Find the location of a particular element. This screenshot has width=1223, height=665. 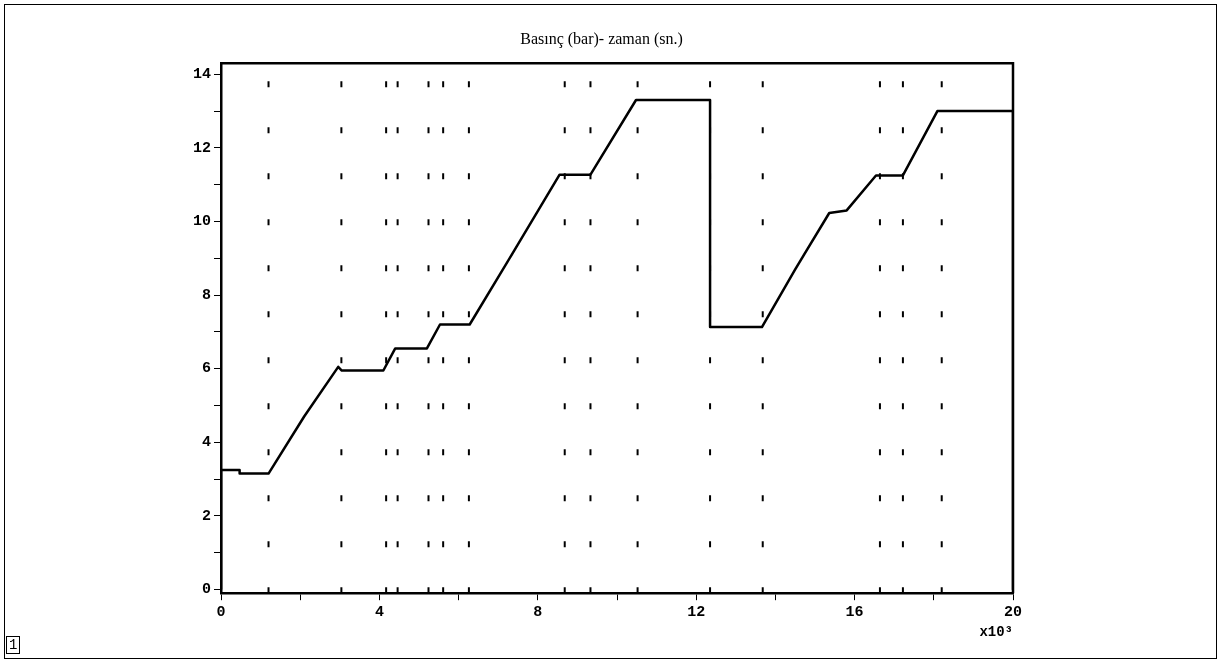

x-tick-label: 8 is located at coordinates (538, 612).